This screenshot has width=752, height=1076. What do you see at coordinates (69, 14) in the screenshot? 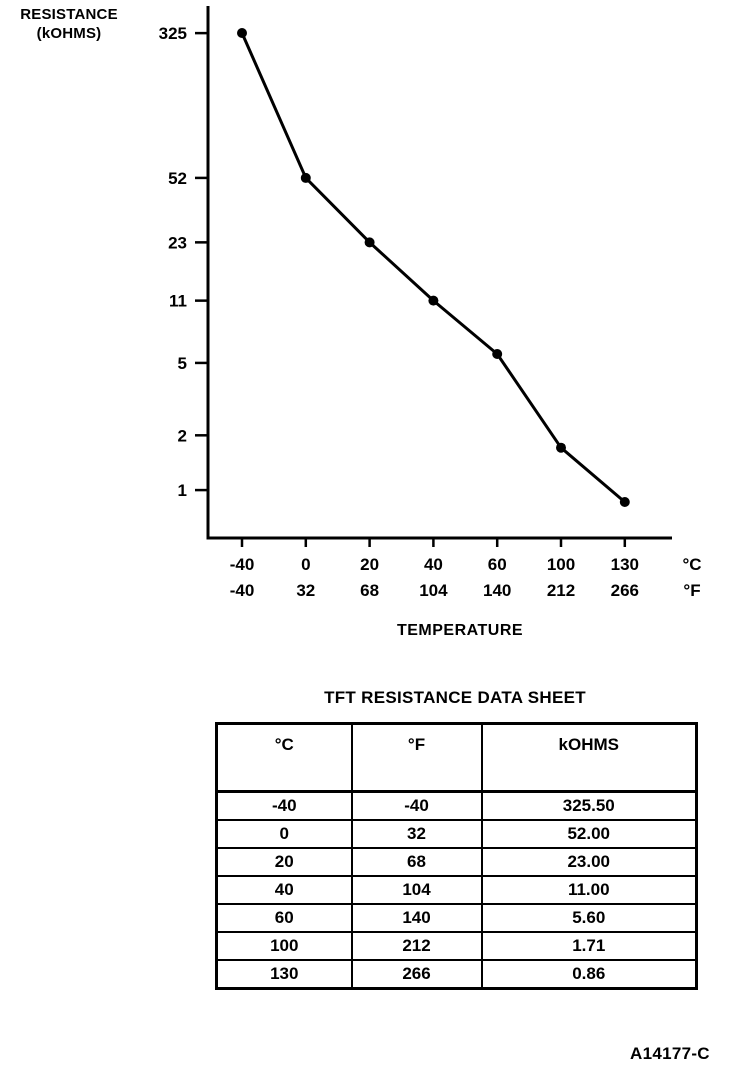
I see `y-axis-title-line1: RESISTANCE` at bounding box center [69, 14].